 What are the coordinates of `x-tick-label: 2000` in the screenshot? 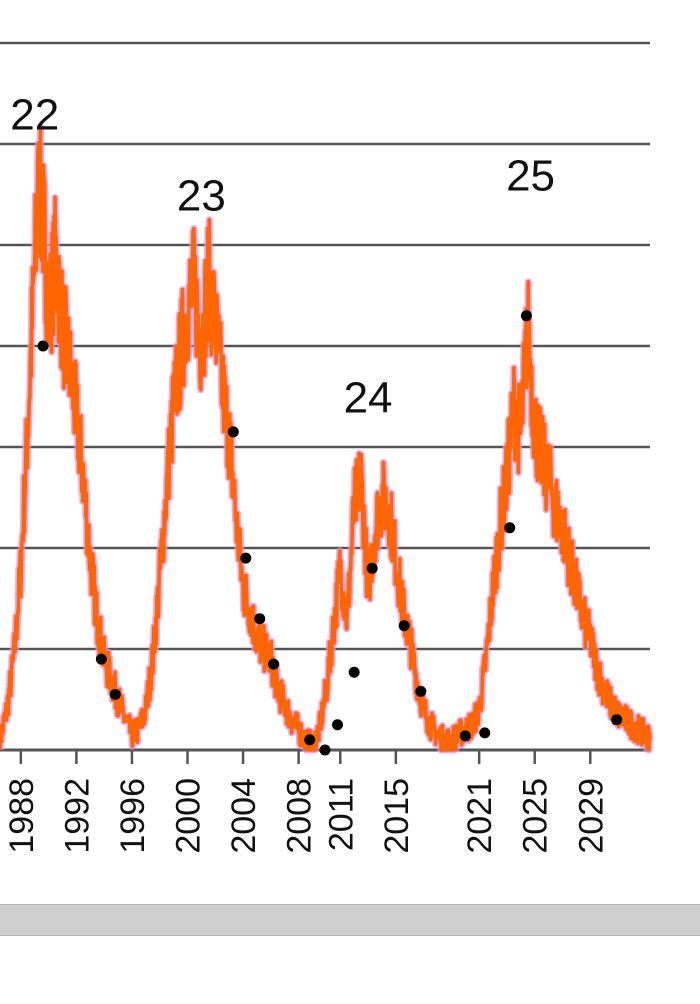 It's located at (189, 816).